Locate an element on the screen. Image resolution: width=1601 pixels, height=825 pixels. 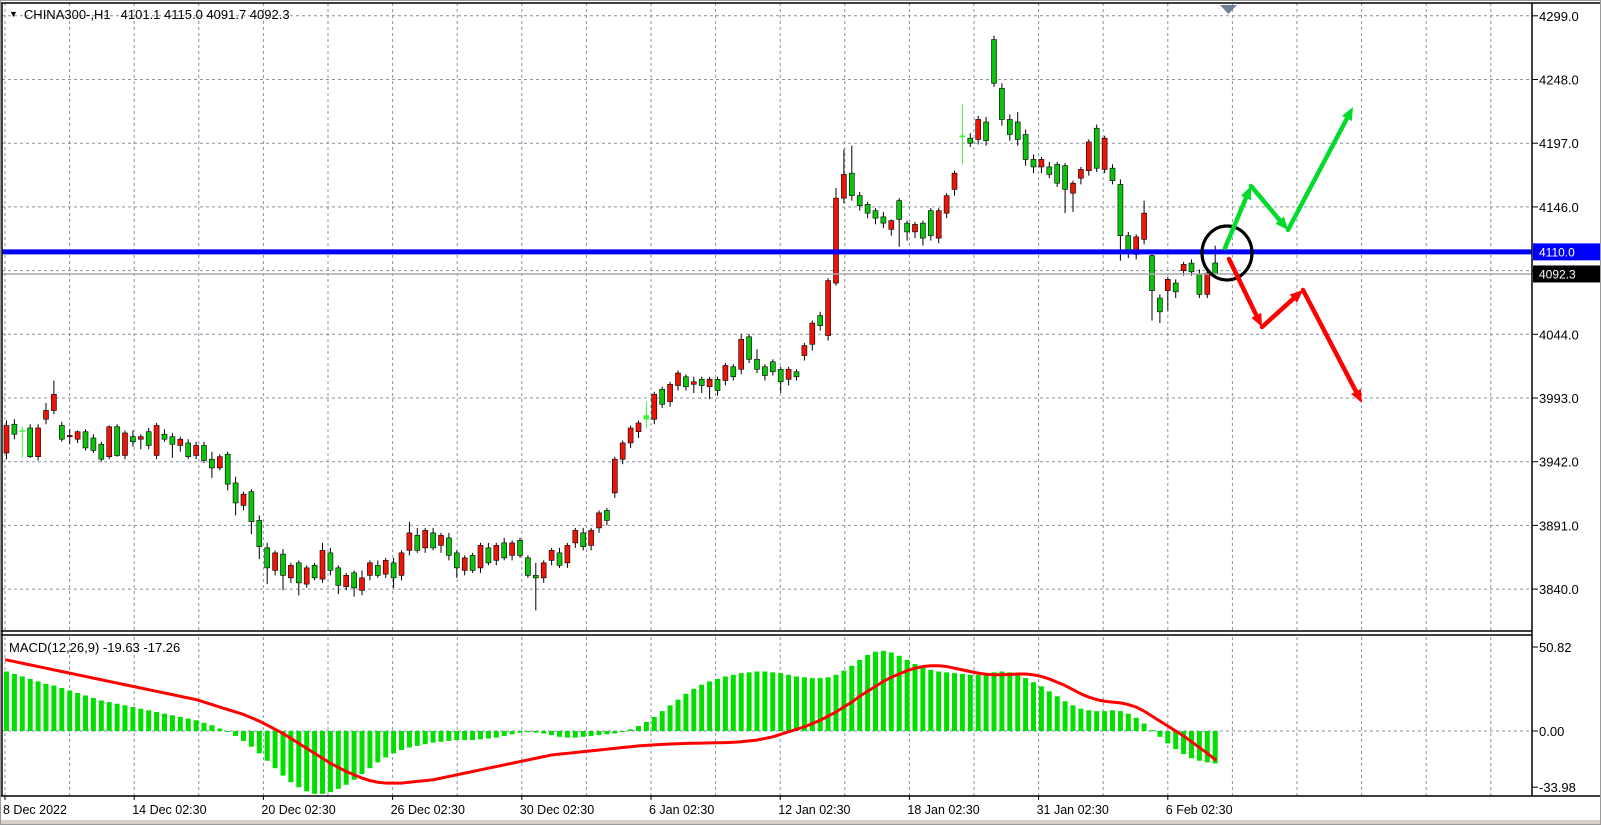
macd-signal-line is located at coordinates (611, 721).